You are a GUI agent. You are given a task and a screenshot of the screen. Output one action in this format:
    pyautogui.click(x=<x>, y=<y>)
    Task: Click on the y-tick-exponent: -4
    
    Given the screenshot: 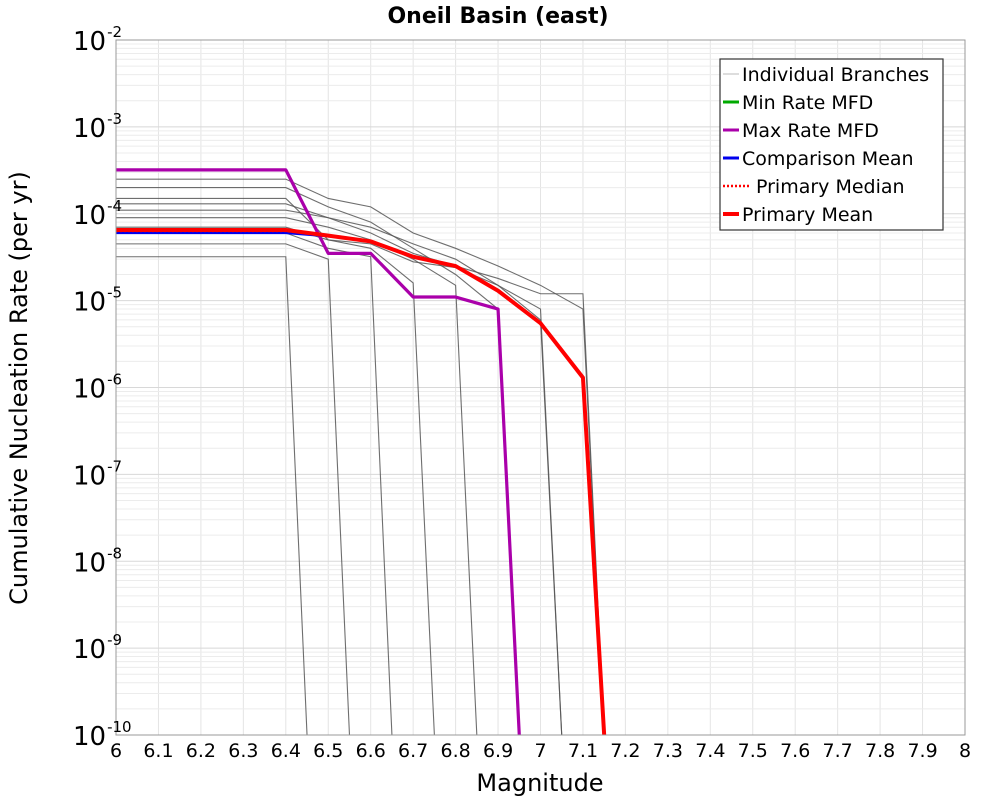 What is the action you would take?
    pyautogui.click(x=114, y=206)
    